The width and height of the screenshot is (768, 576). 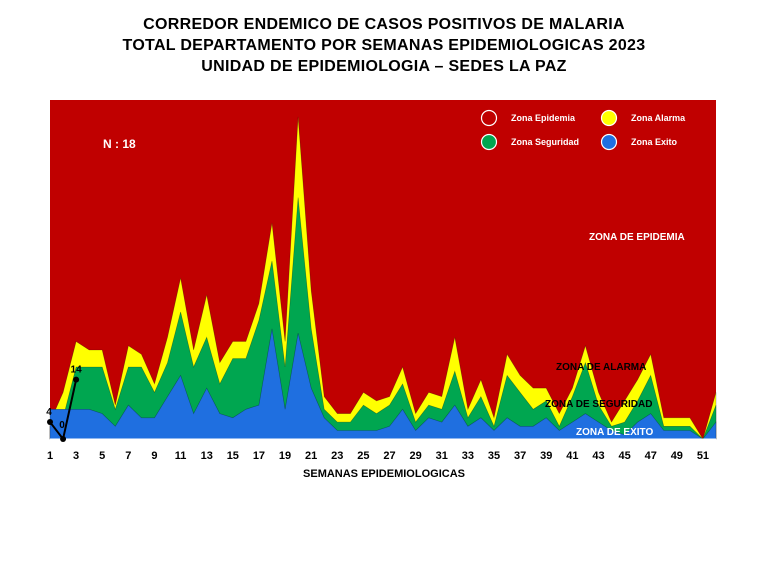 I want to click on x-tick-label: 19, so click(x=285, y=456).